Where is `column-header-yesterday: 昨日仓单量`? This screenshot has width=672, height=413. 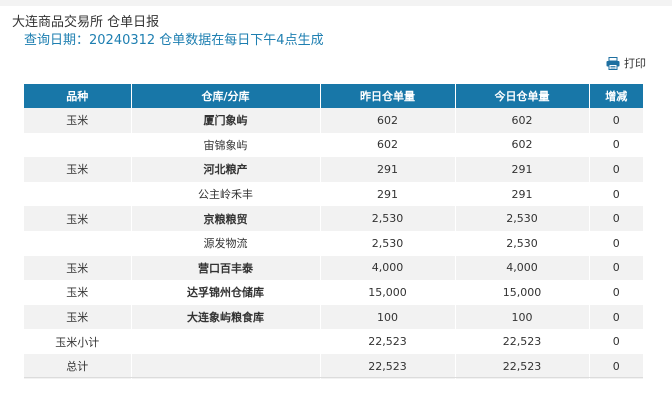
column-header-yesterday: 昨日仓单量 is located at coordinates (388, 96).